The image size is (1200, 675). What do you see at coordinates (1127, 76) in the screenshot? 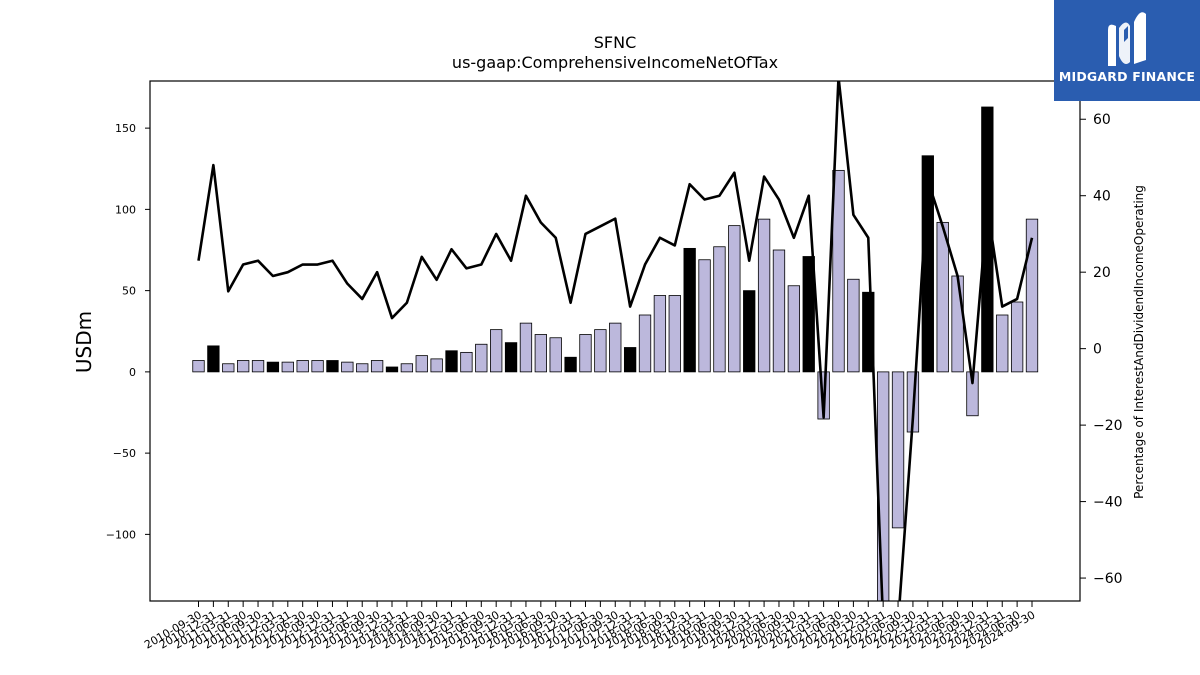
I see `logo-text: MIDGARD FINANCE` at bounding box center [1127, 76].